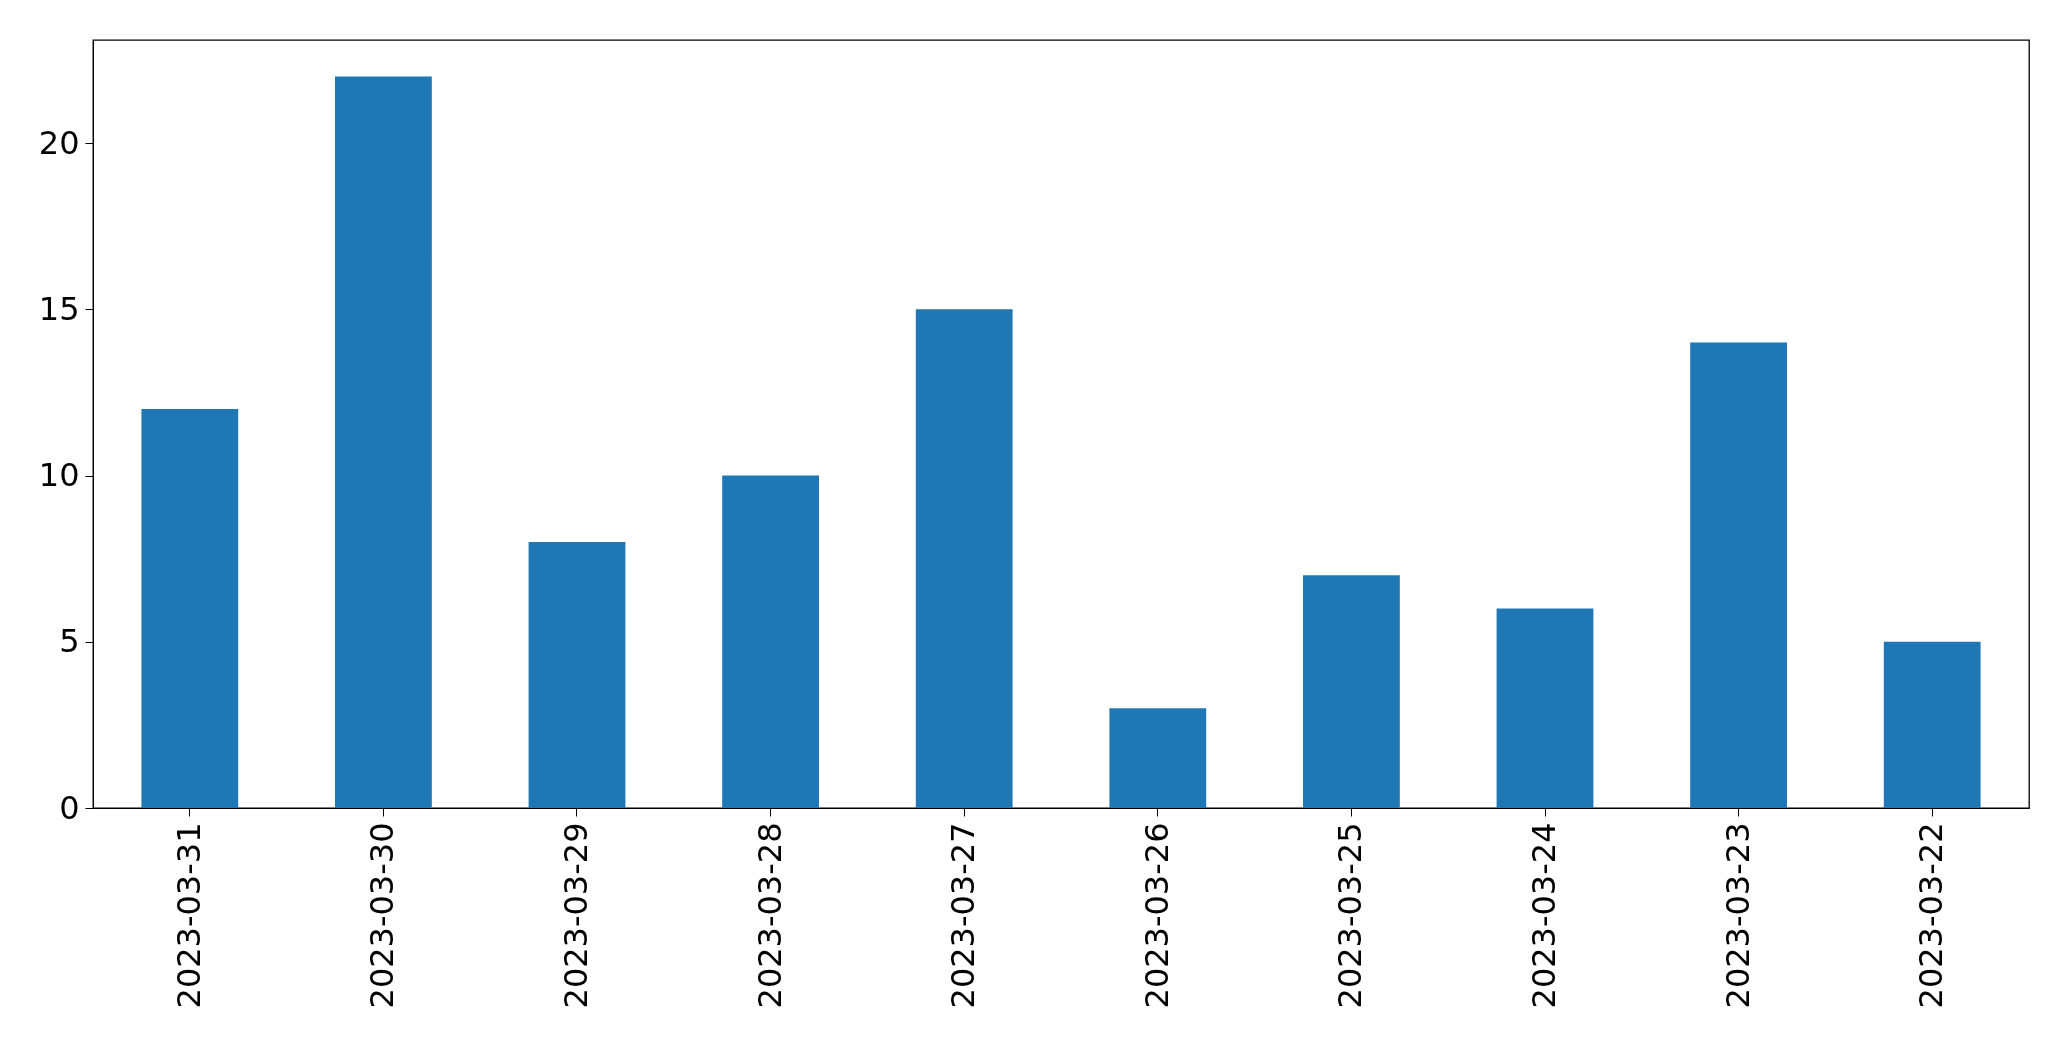 The height and width of the screenshot is (1061, 2071). Describe the element at coordinates (59, 308) in the screenshot. I see `y-tick-label: 15` at that location.